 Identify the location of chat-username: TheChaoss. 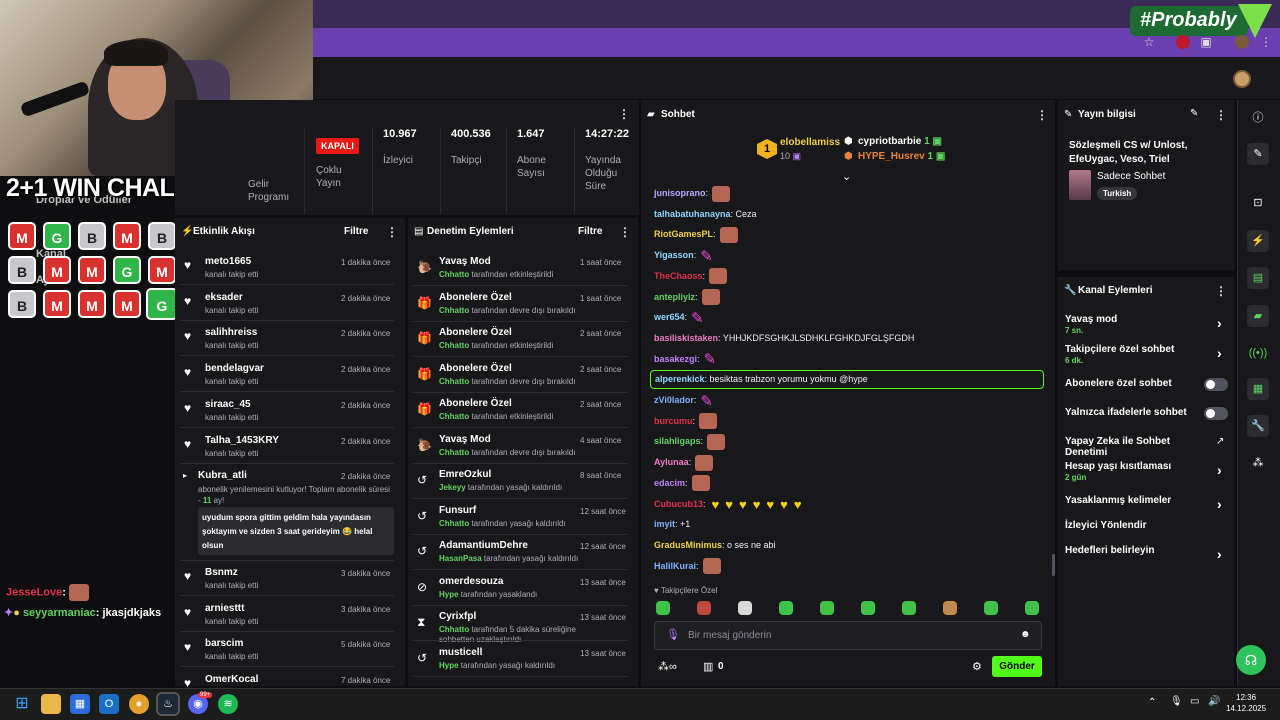
(678, 275).